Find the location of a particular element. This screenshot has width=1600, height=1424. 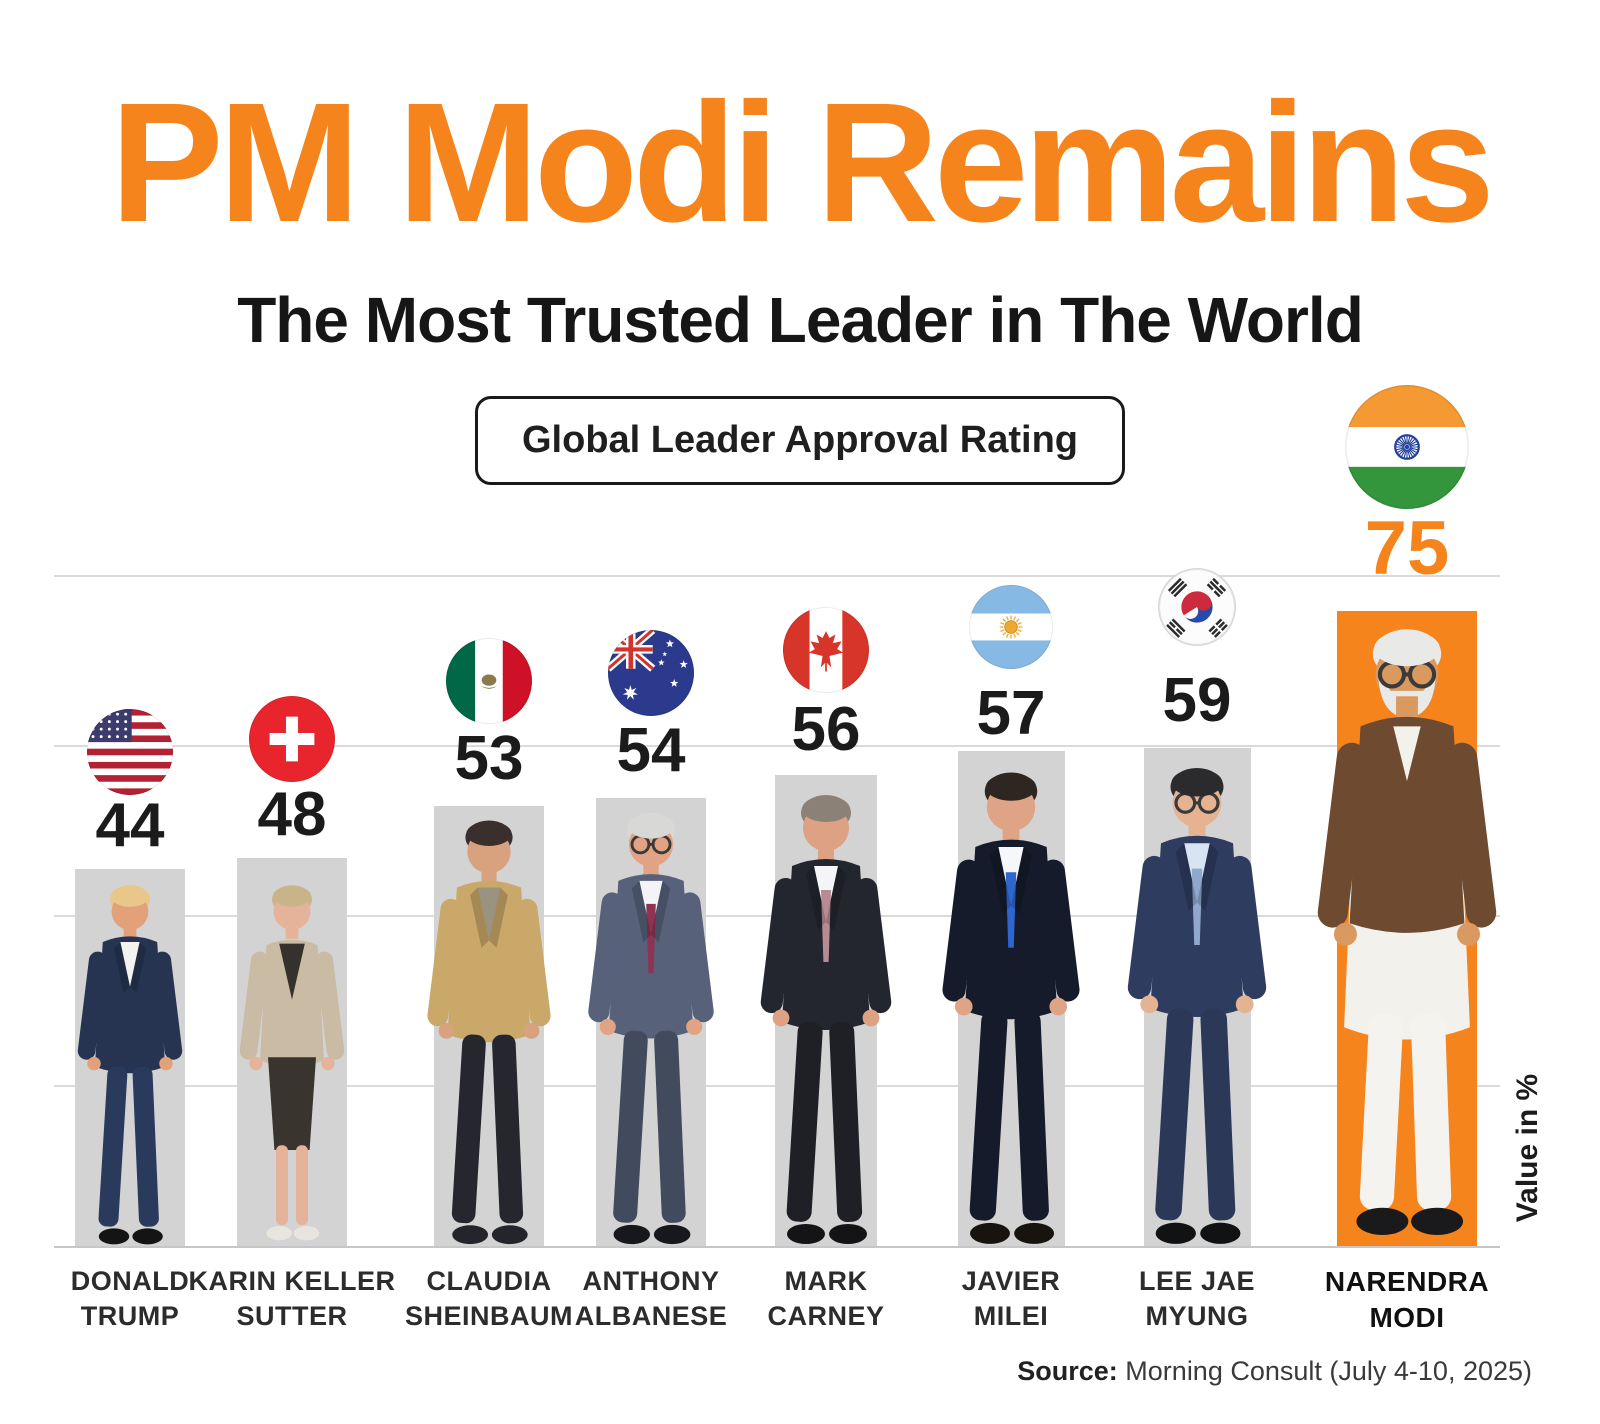

chart-column-claudia-sheinbaum: 53 CLAUDIA SHEINBAUM is located at coordinates (489, 984).